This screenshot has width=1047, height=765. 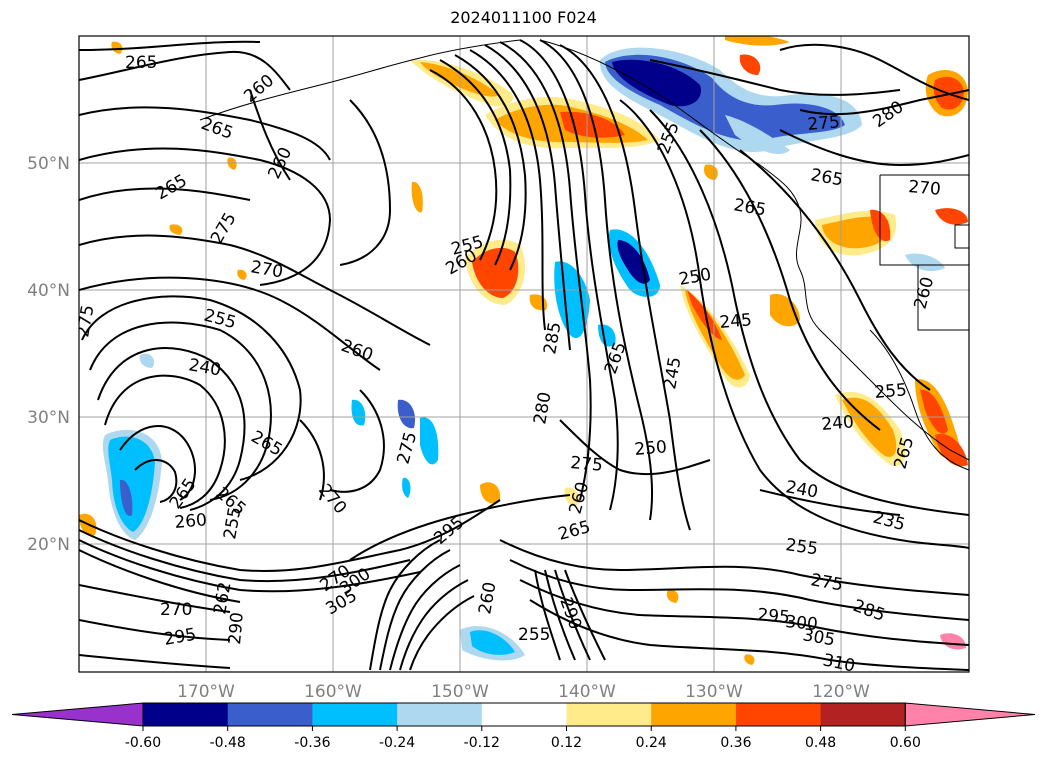 I want to click on colorbar-tick-label: 0.36, so click(x=735, y=743).